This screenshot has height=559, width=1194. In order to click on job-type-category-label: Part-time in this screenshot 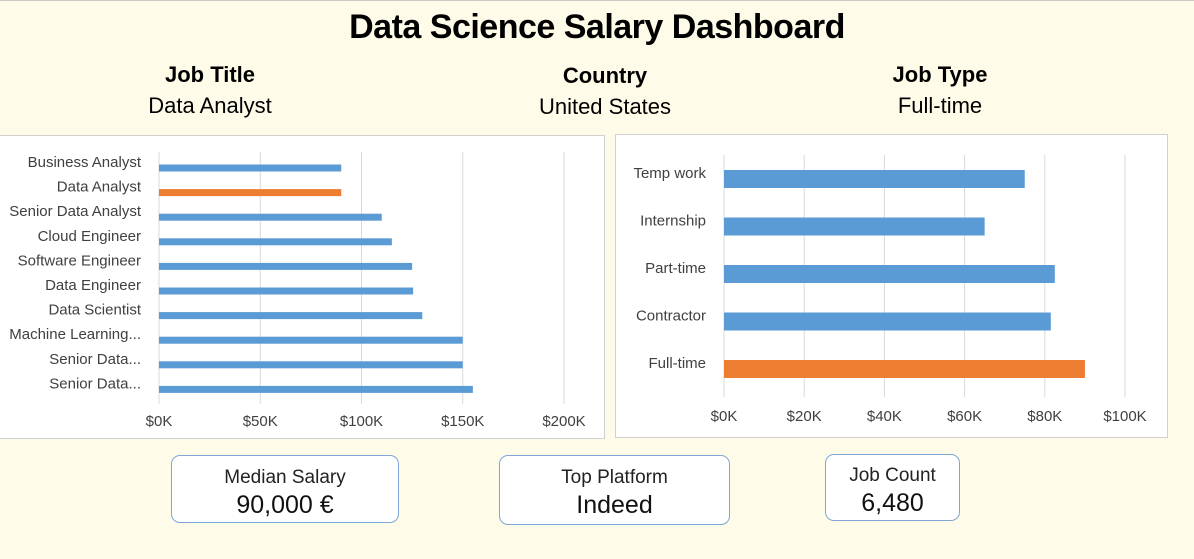, I will do `click(675, 268)`.